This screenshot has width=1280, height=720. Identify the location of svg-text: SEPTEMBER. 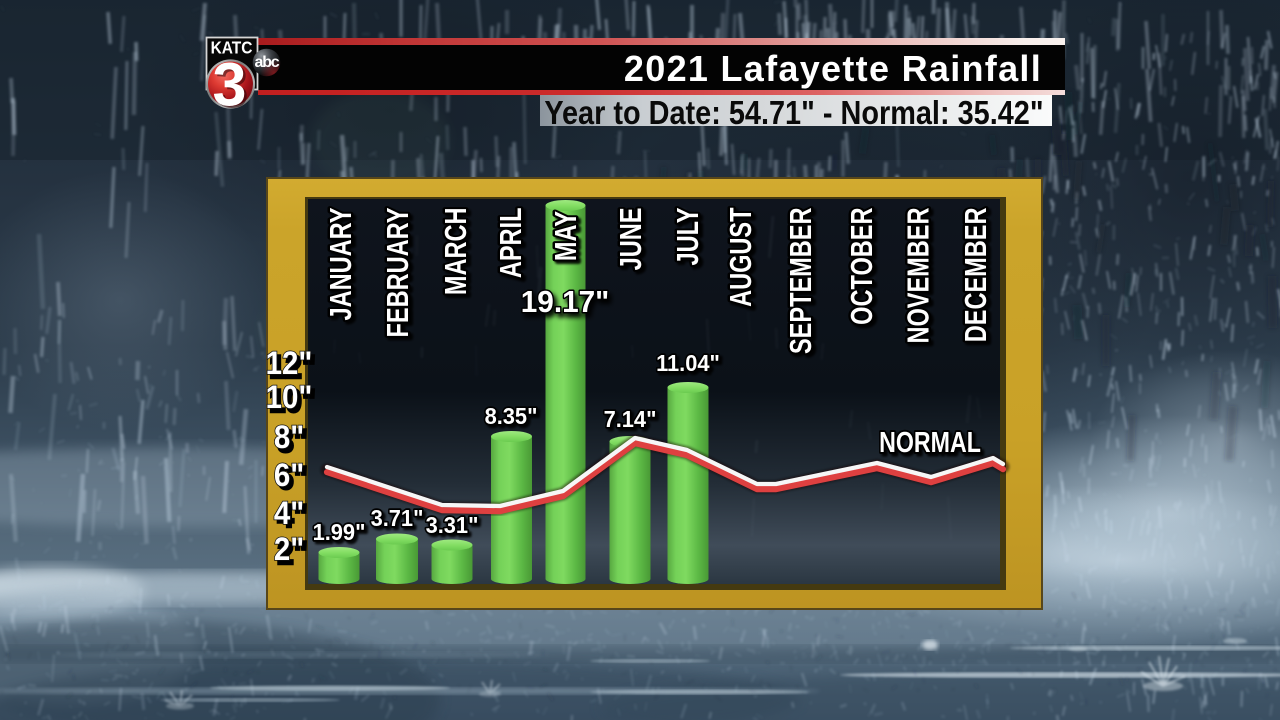
(800, 280).